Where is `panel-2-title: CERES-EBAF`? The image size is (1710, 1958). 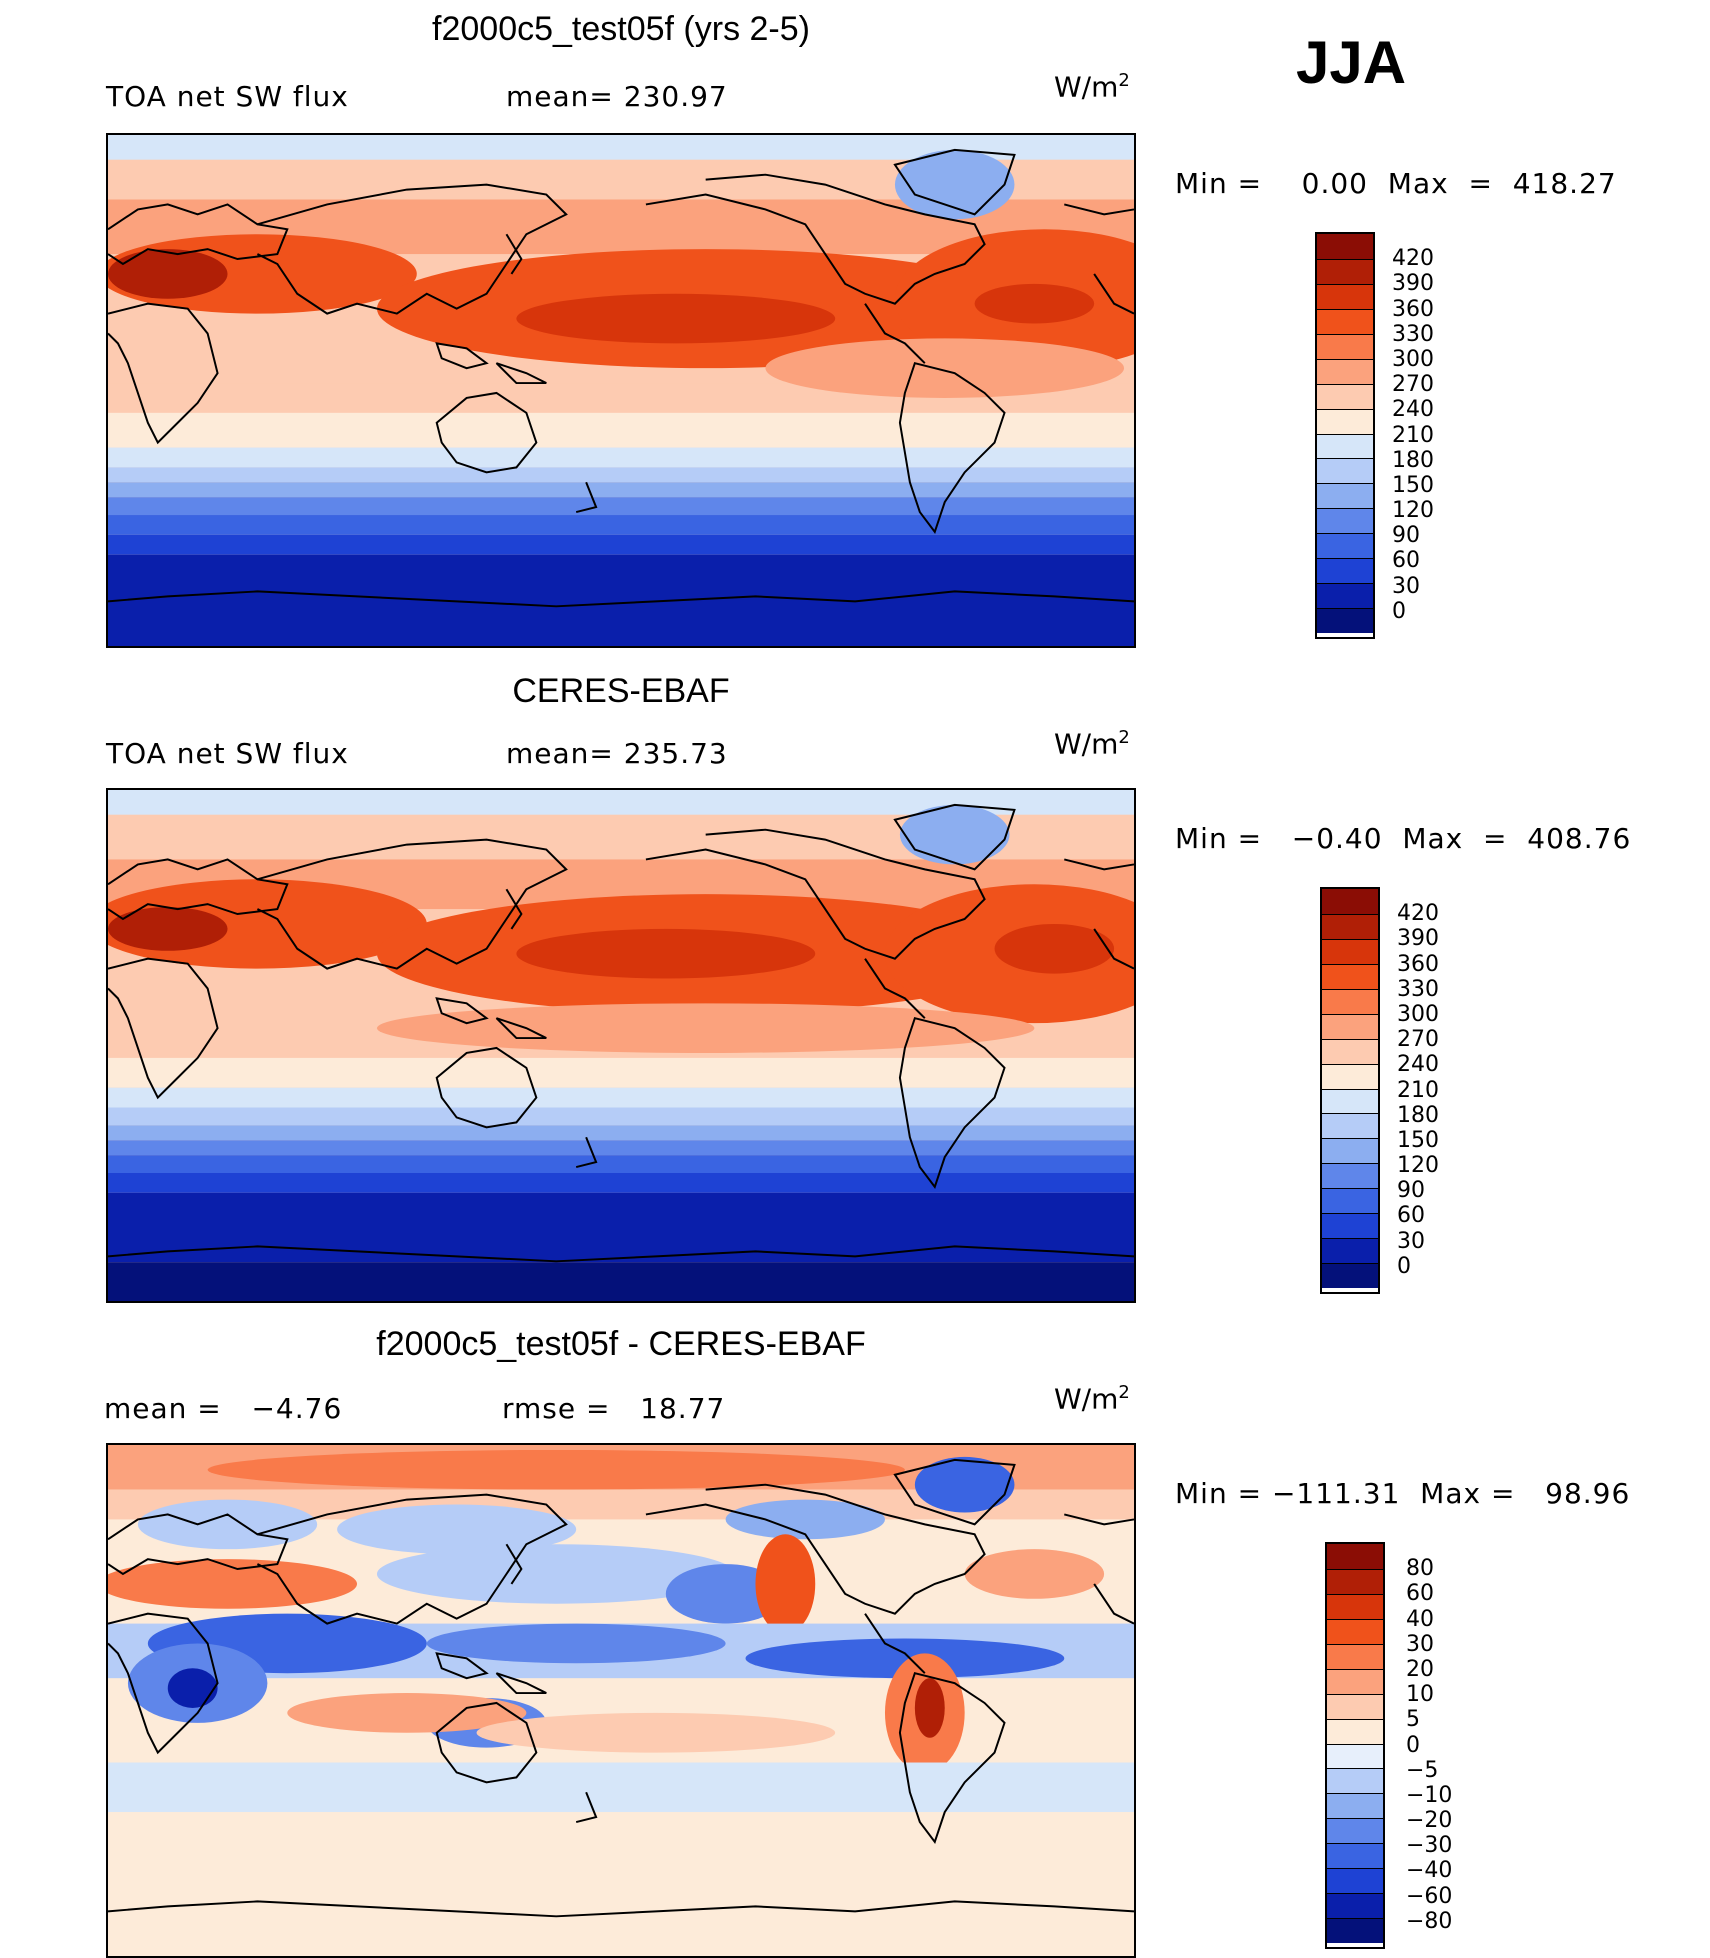
panel-2-title: CERES-EBAF is located at coordinates (621, 691).